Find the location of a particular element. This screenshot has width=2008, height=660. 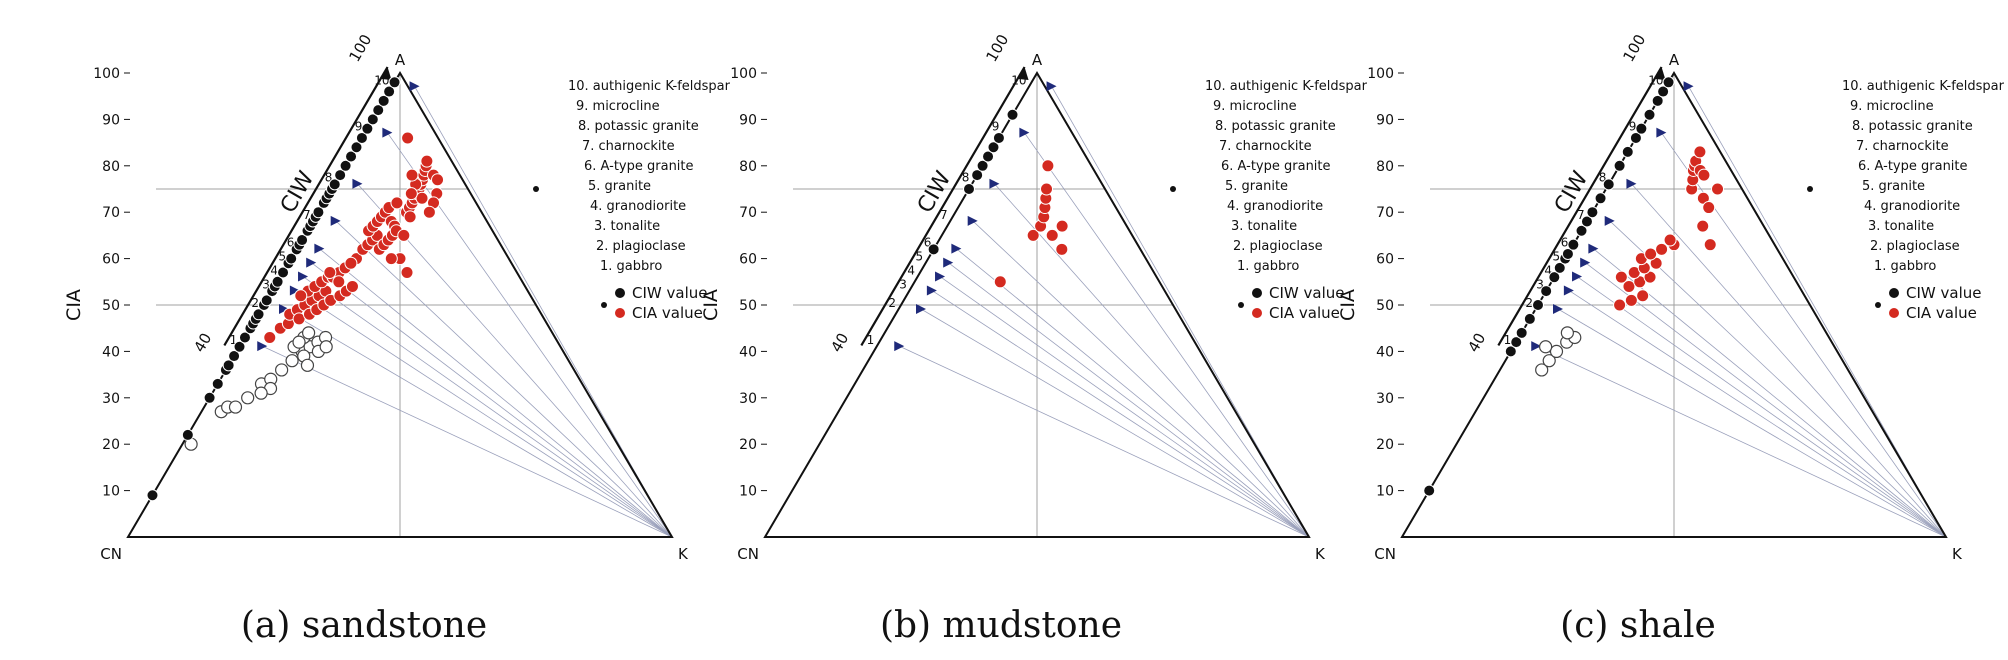

panel-caption: (c) shale is located at coordinates (1638, 625).